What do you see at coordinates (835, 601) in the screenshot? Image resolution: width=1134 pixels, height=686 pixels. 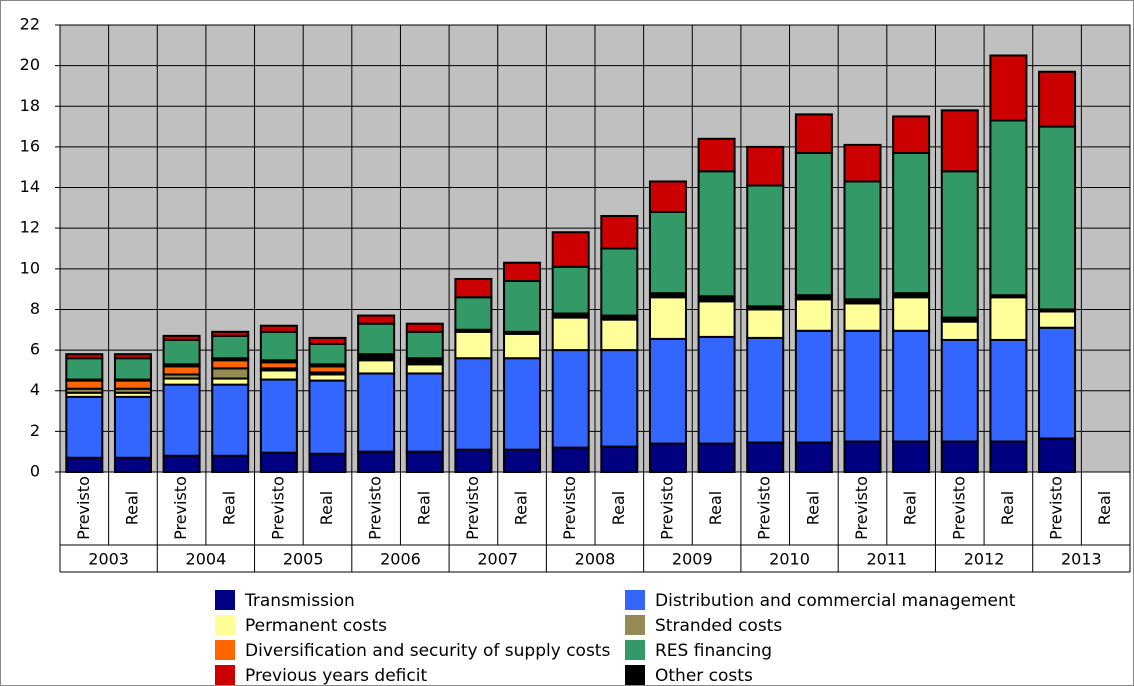 I see `legend-label: Distribution and commercial management` at bounding box center [835, 601].